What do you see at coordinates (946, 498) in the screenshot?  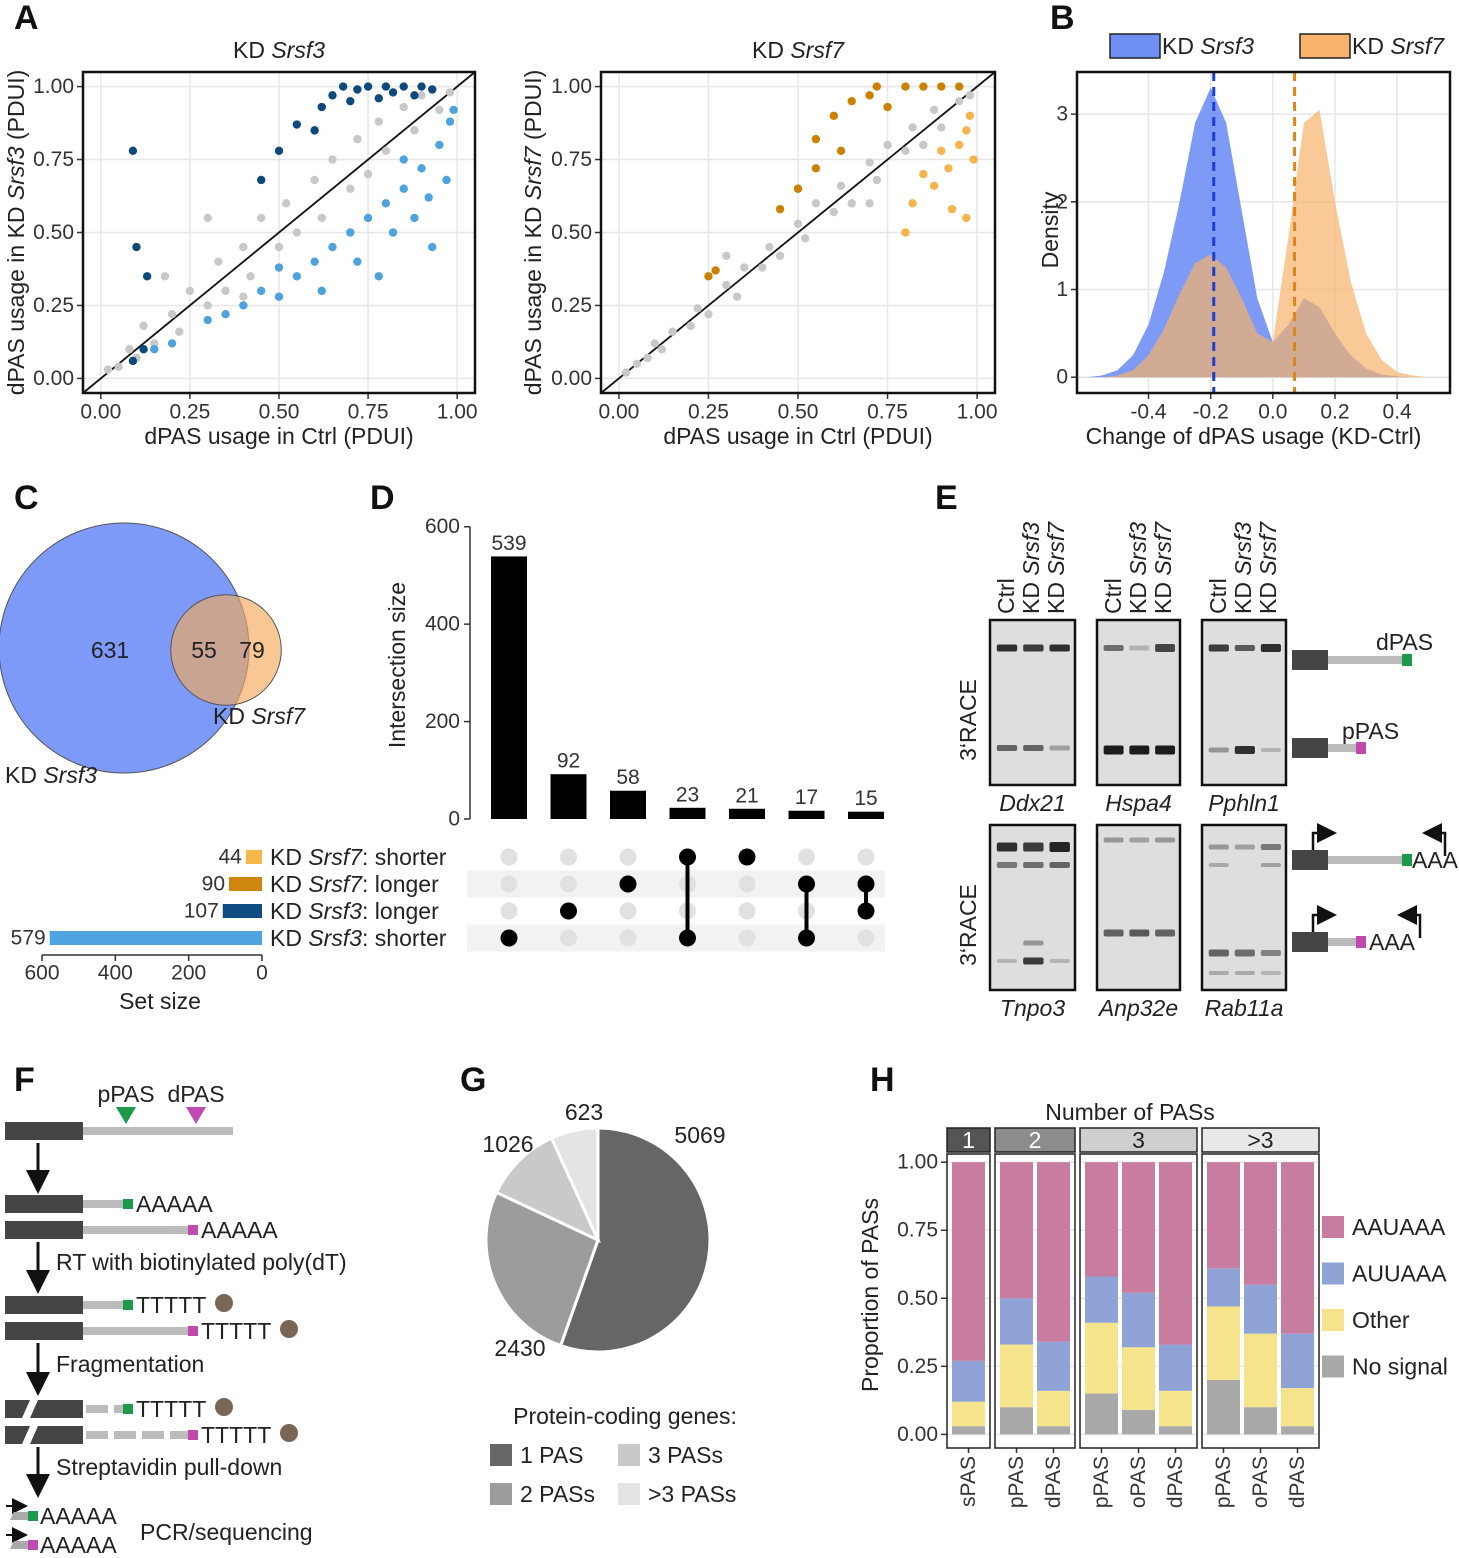 I see `panel-label: E` at bounding box center [946, 498].